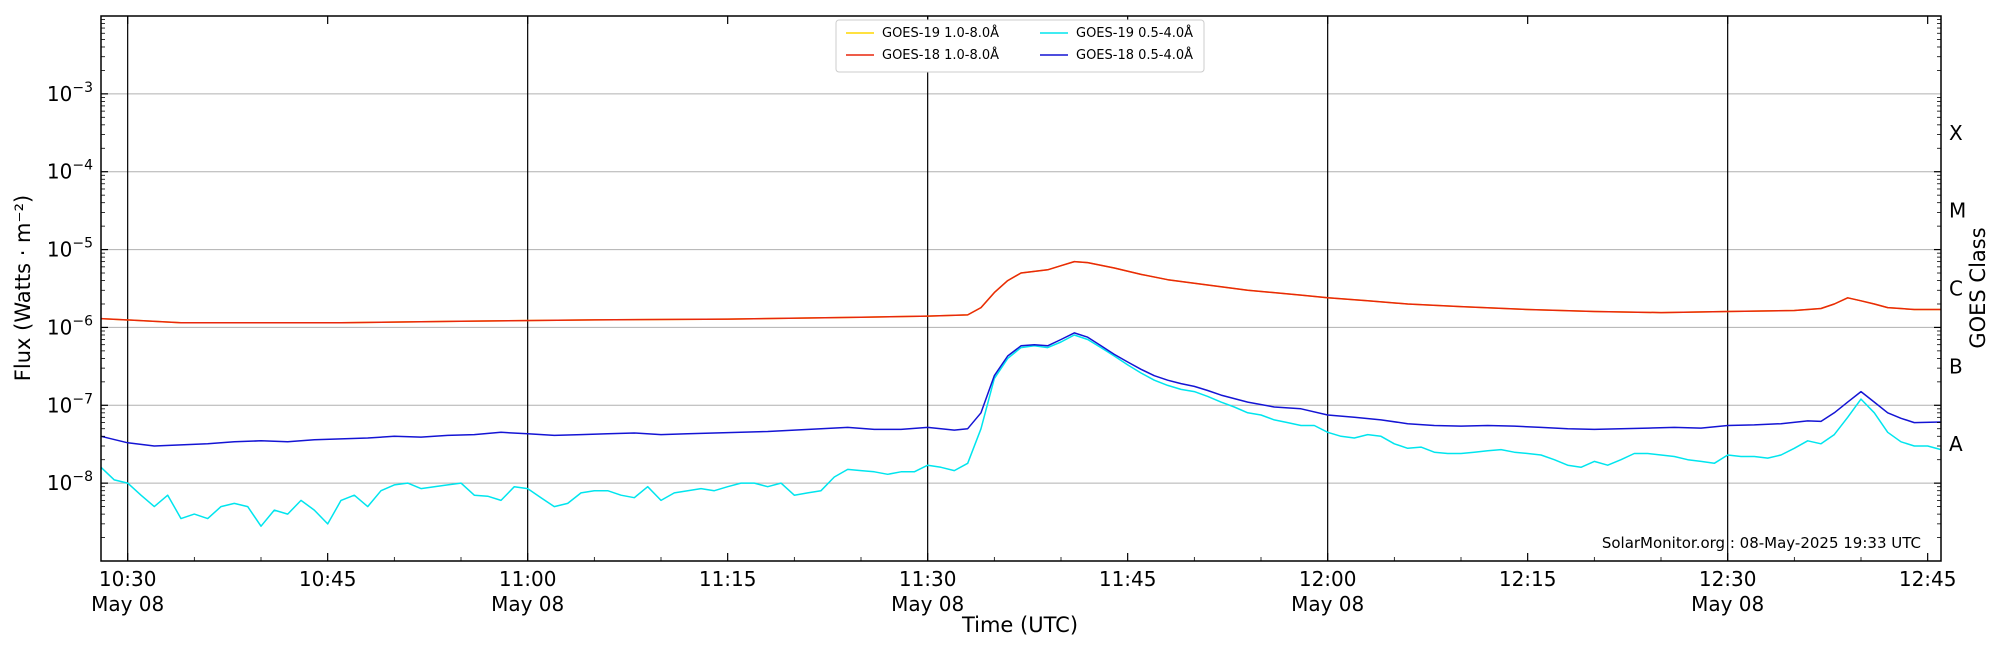  I want to click on x-tick-label: 12:30, so click(1728, 579).